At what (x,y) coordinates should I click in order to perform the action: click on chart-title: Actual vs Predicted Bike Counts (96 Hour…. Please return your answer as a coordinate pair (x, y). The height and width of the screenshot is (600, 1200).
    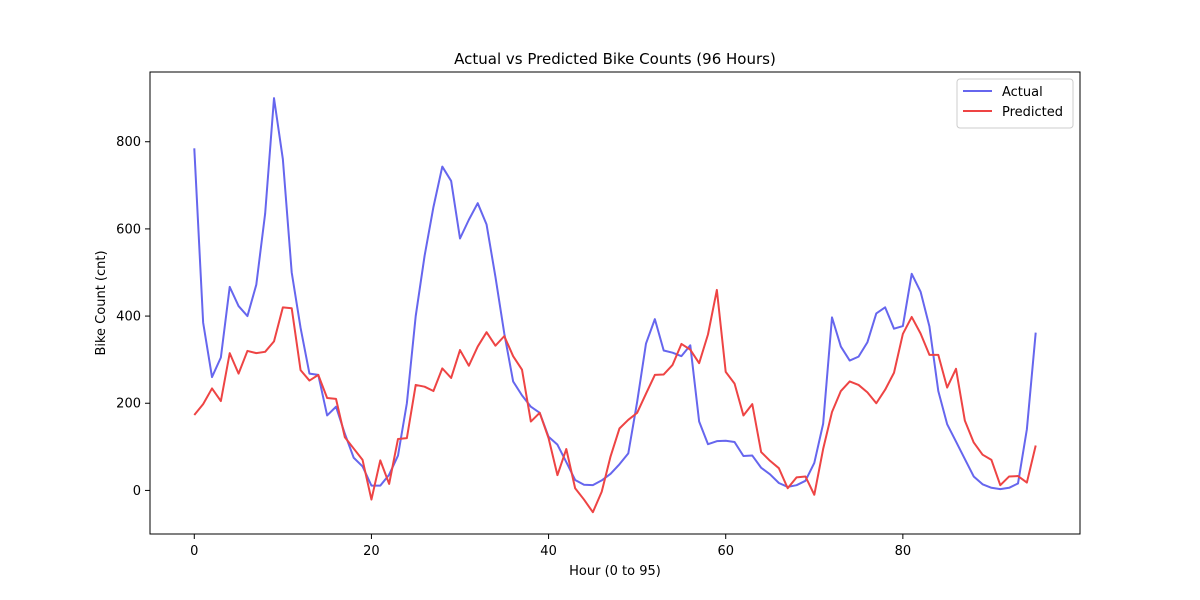
    Looking at the image, I should click on (615, 59).